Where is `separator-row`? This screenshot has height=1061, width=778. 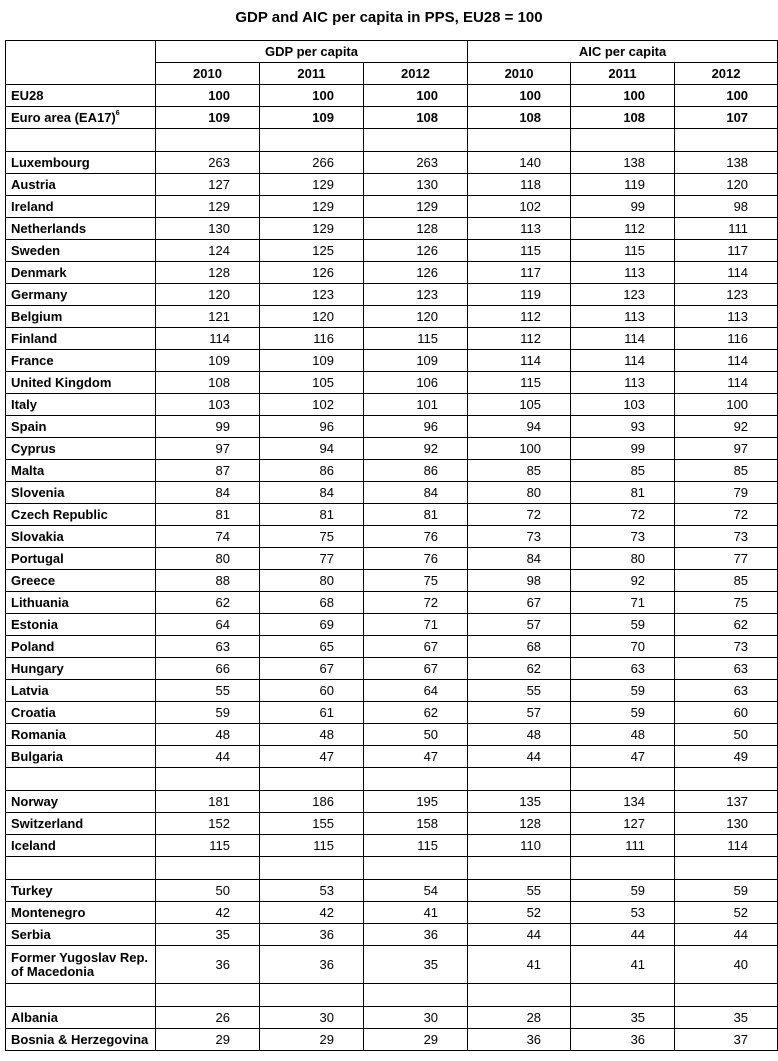
separator-row is located at coordinates (391, 140).